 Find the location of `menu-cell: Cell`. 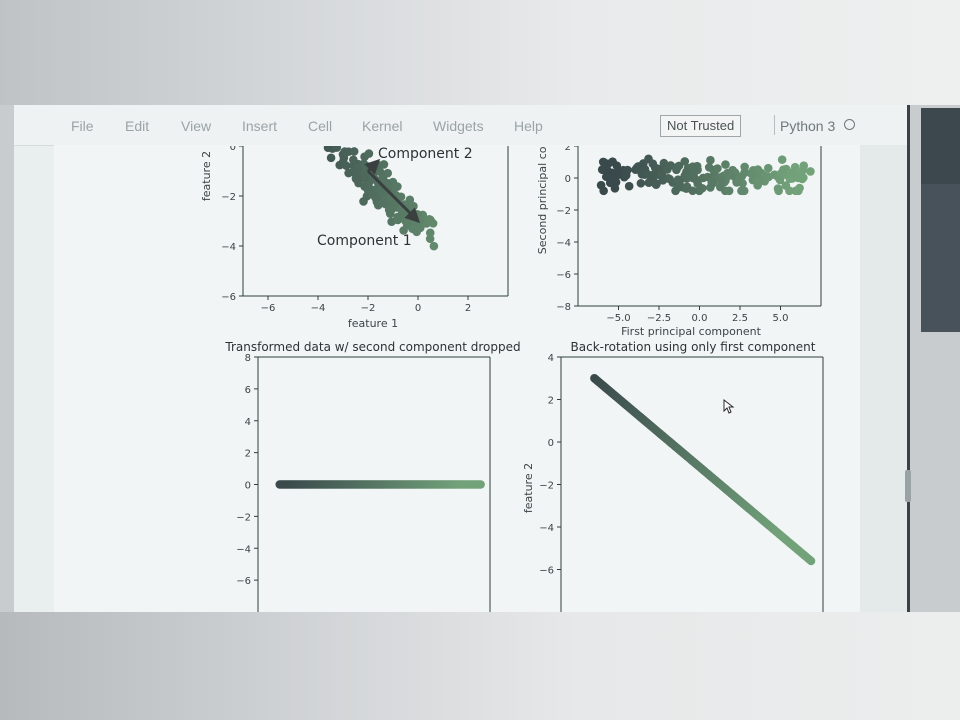

menu-cell: Cell is located at coordinates (320, 126).